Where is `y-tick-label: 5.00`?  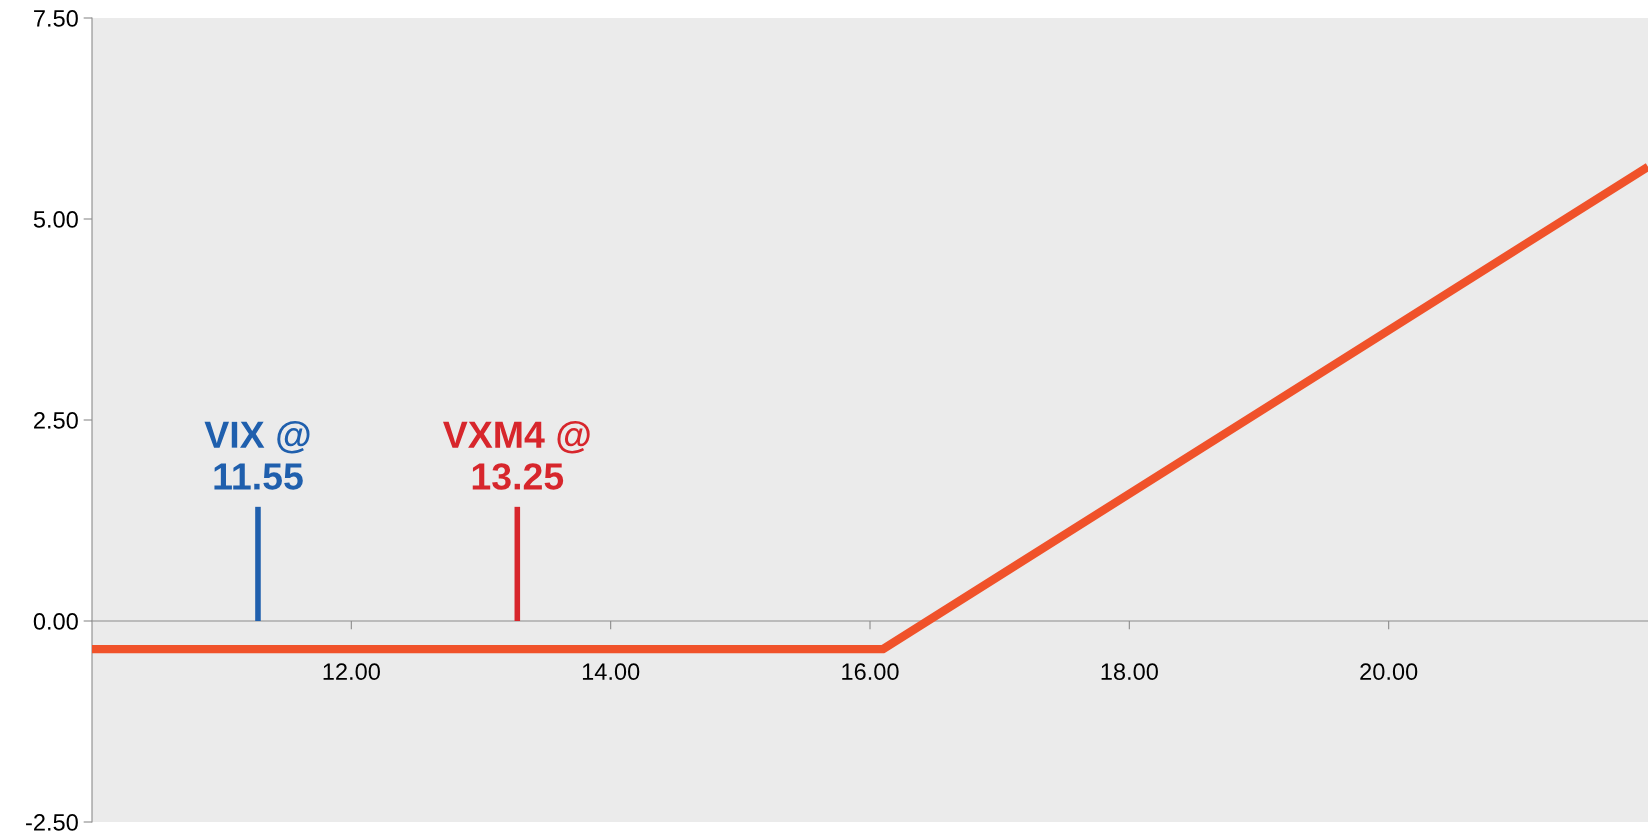
y-tick-label: 5.00 is located at coordinates (55, 219).